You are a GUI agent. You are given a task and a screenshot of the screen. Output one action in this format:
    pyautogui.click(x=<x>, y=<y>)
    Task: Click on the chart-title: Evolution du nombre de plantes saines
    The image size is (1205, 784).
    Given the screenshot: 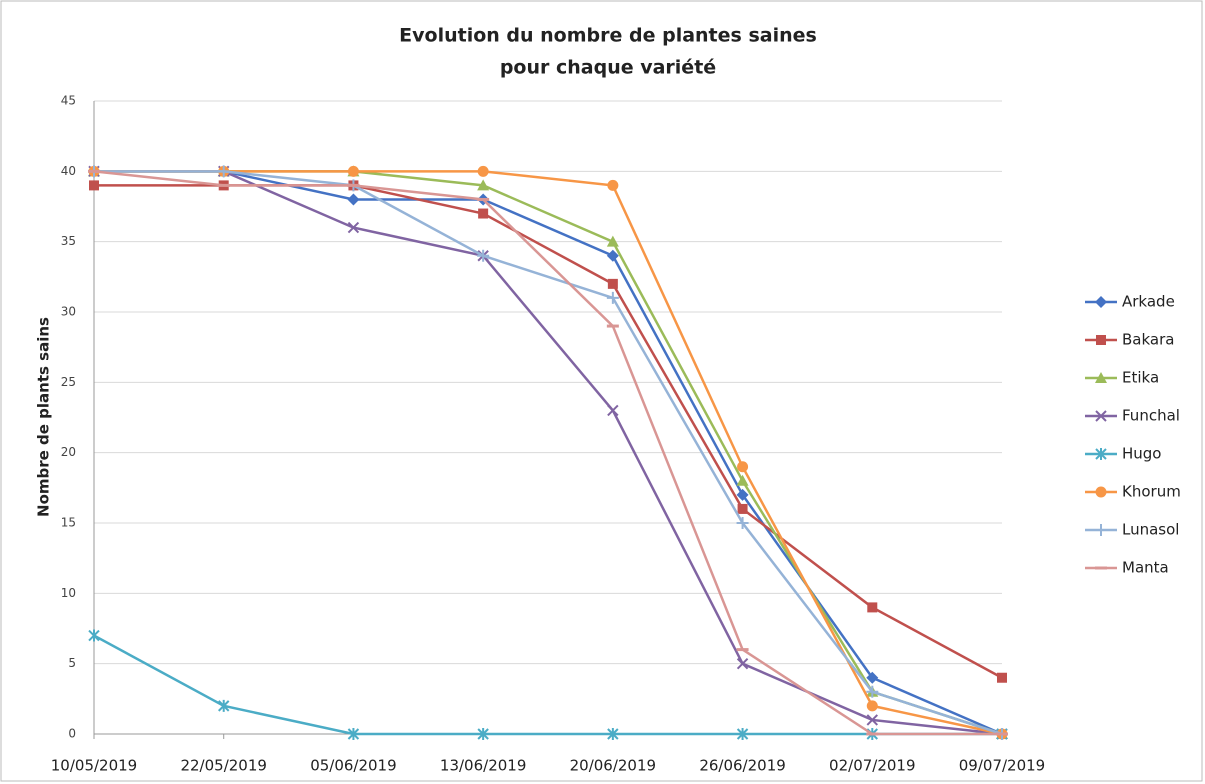 What is the action you would take?
    pyautogui.click(x=608, y=36)
    